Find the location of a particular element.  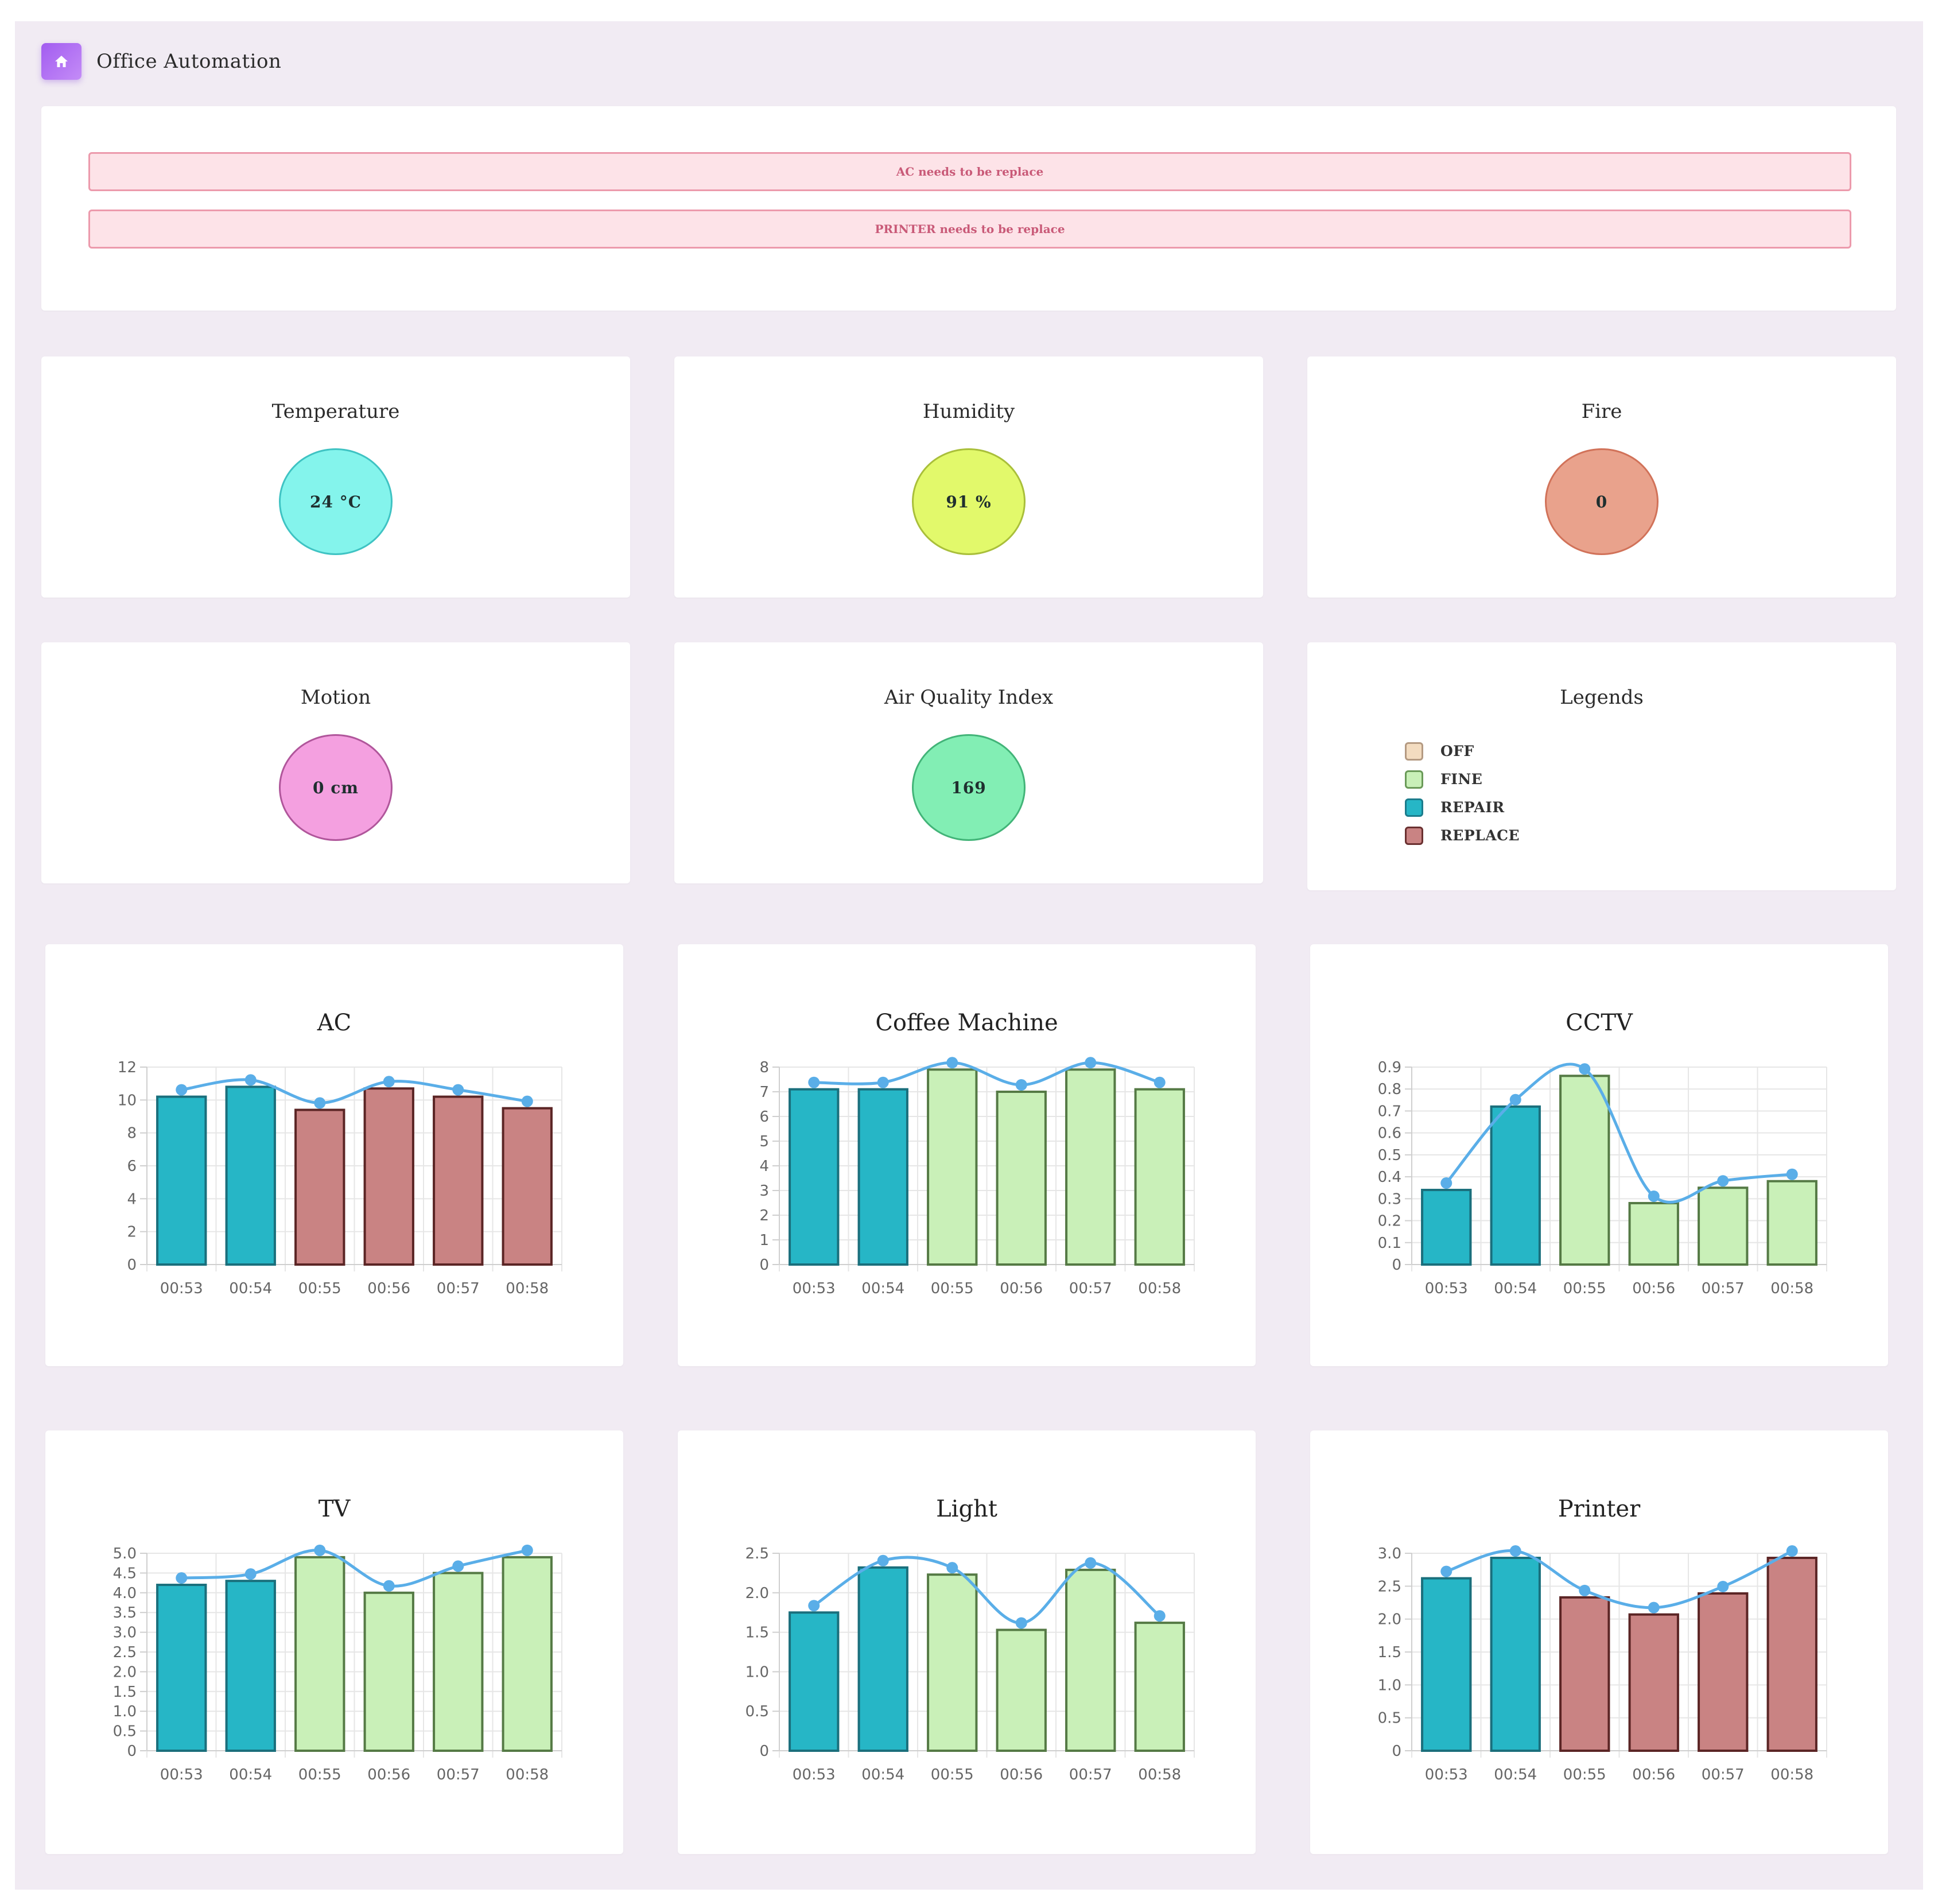

coffee-machine-xtick-label: 00:53 is located at coordinates (815, 1288).